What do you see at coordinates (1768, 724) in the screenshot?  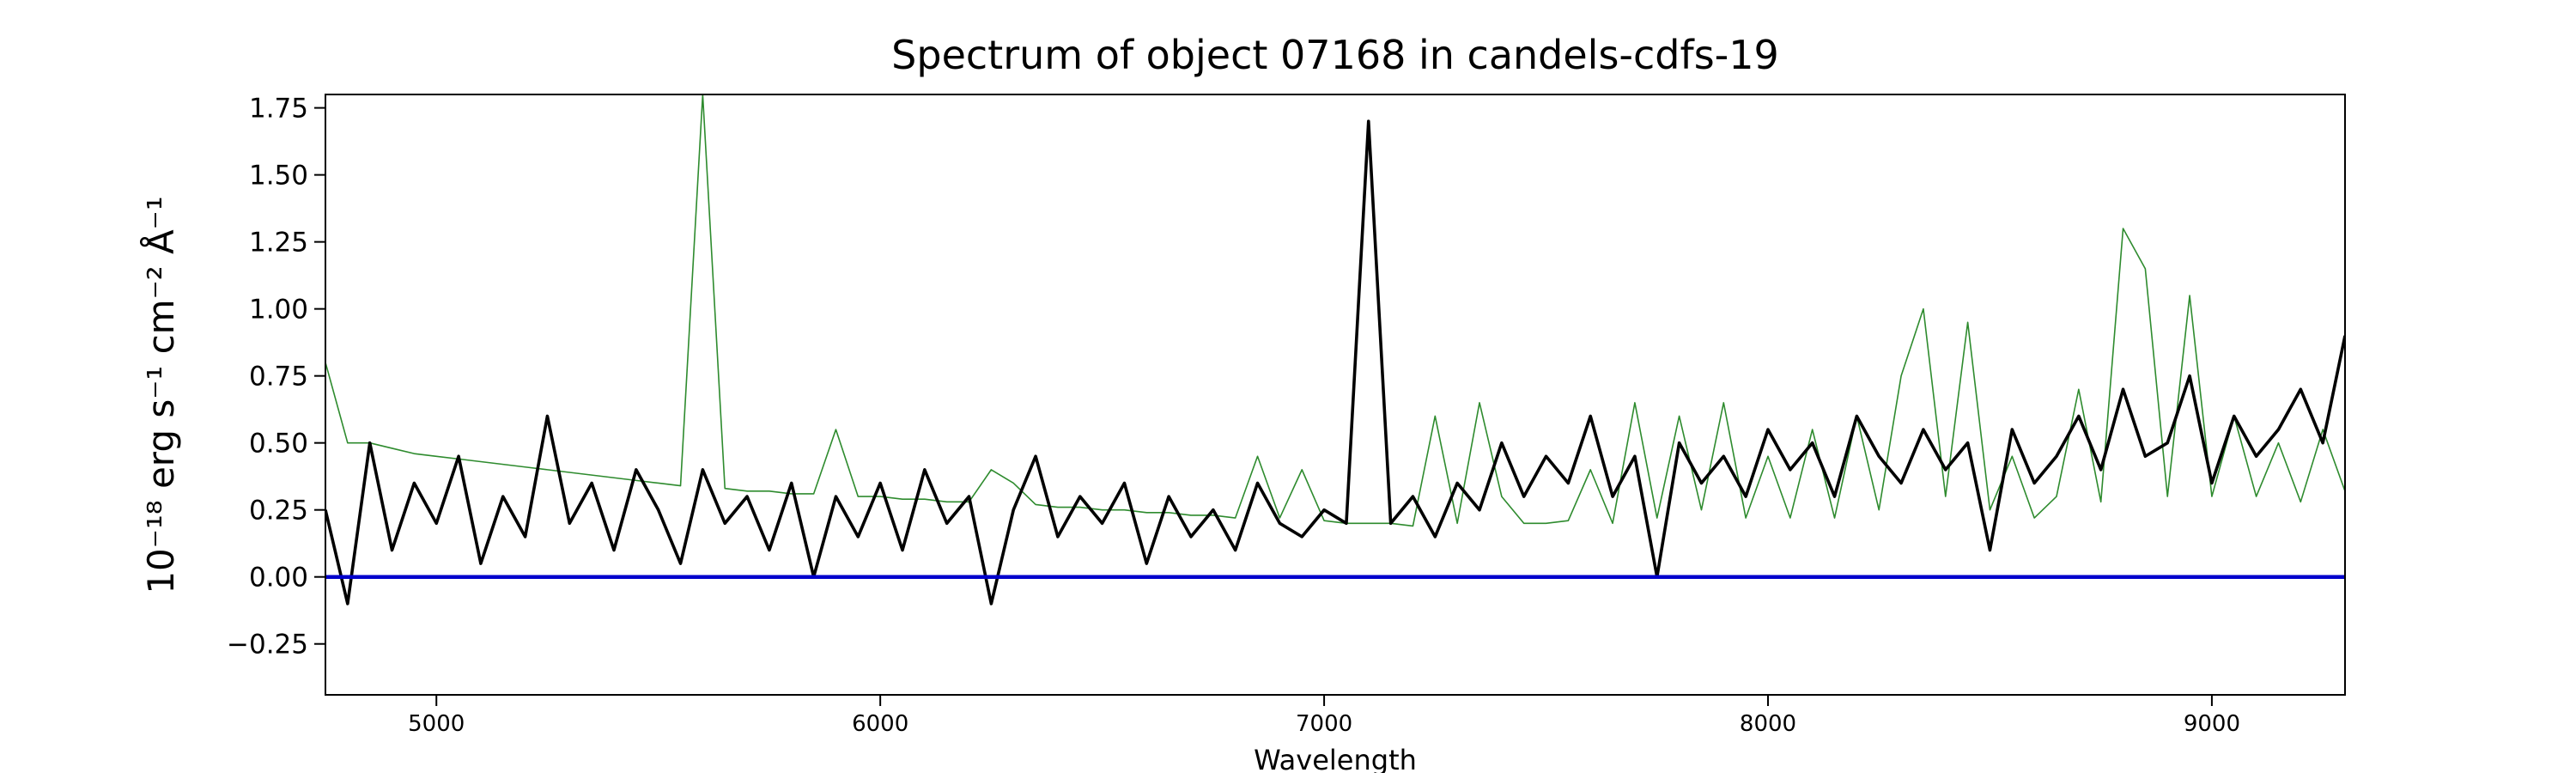 I see `x-tick-label: 8000` at bounding box center [1768, 724].